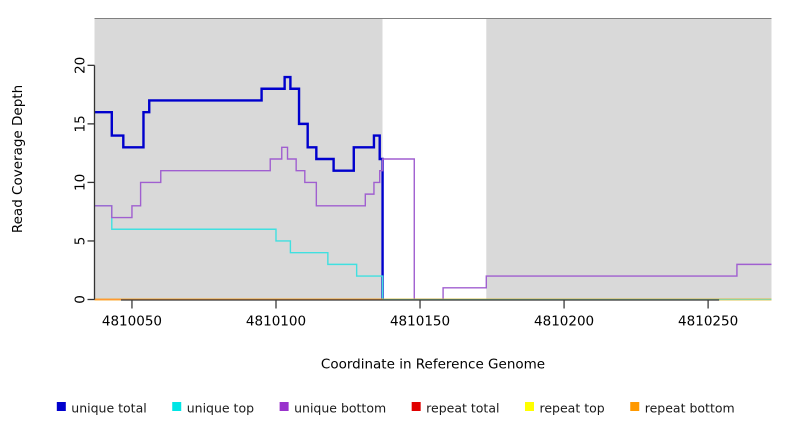 This screenshot has height=432, width=792. I want to click on legend-label-repeat-bottom: repeat bottom, so click(690, 408).